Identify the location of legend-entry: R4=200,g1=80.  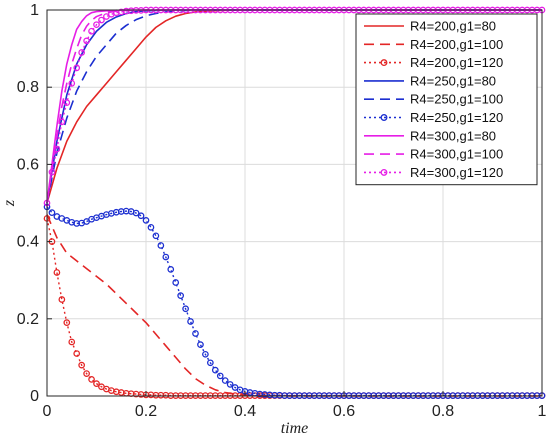
(430, 26).